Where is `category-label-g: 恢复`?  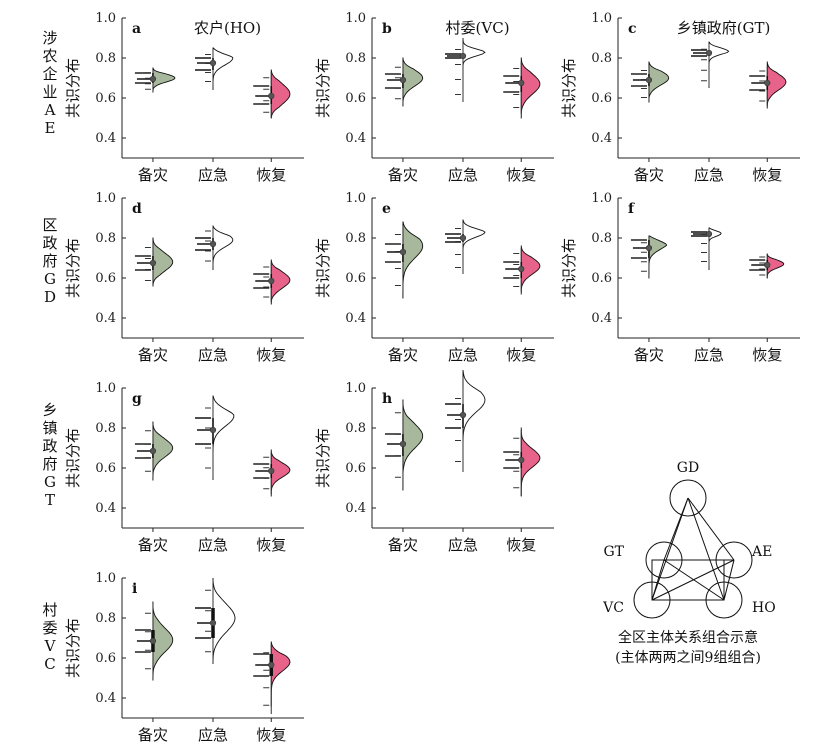
category-label-g: 恢复 is located at coordinates (271, 545).